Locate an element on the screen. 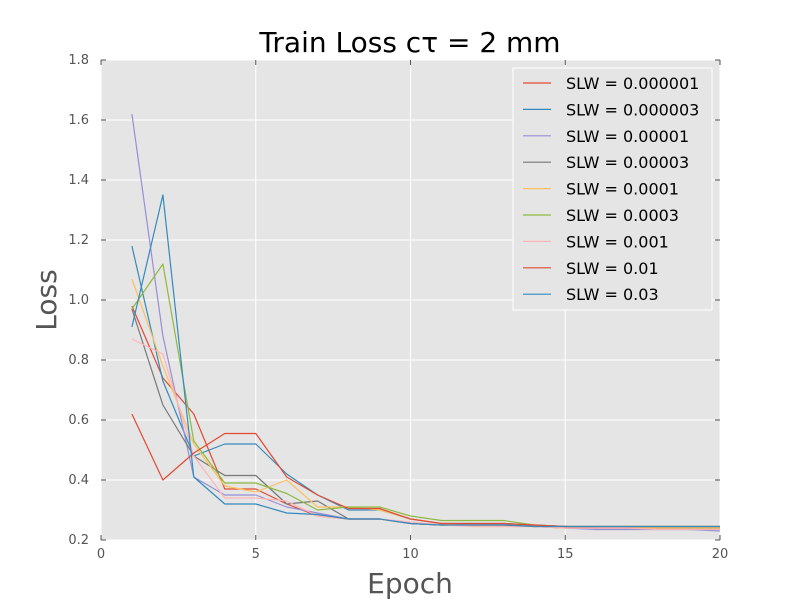 The height and width of the screenshot is (600, 800). y-tick-label: 1.6 is located at coordinates (78, 120).